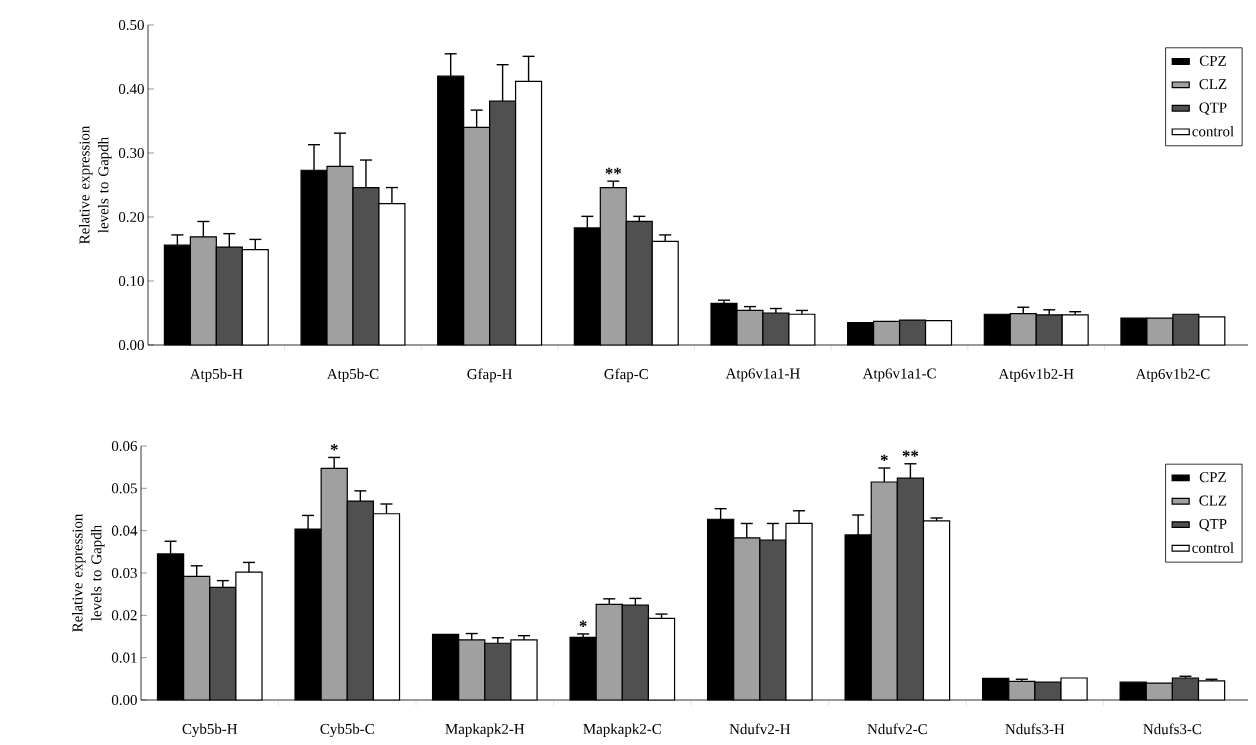 The height and width of the screenshot is (745, 1256). I want to click on x-tick-label: Mapkapk2-H, so click(485, 730).